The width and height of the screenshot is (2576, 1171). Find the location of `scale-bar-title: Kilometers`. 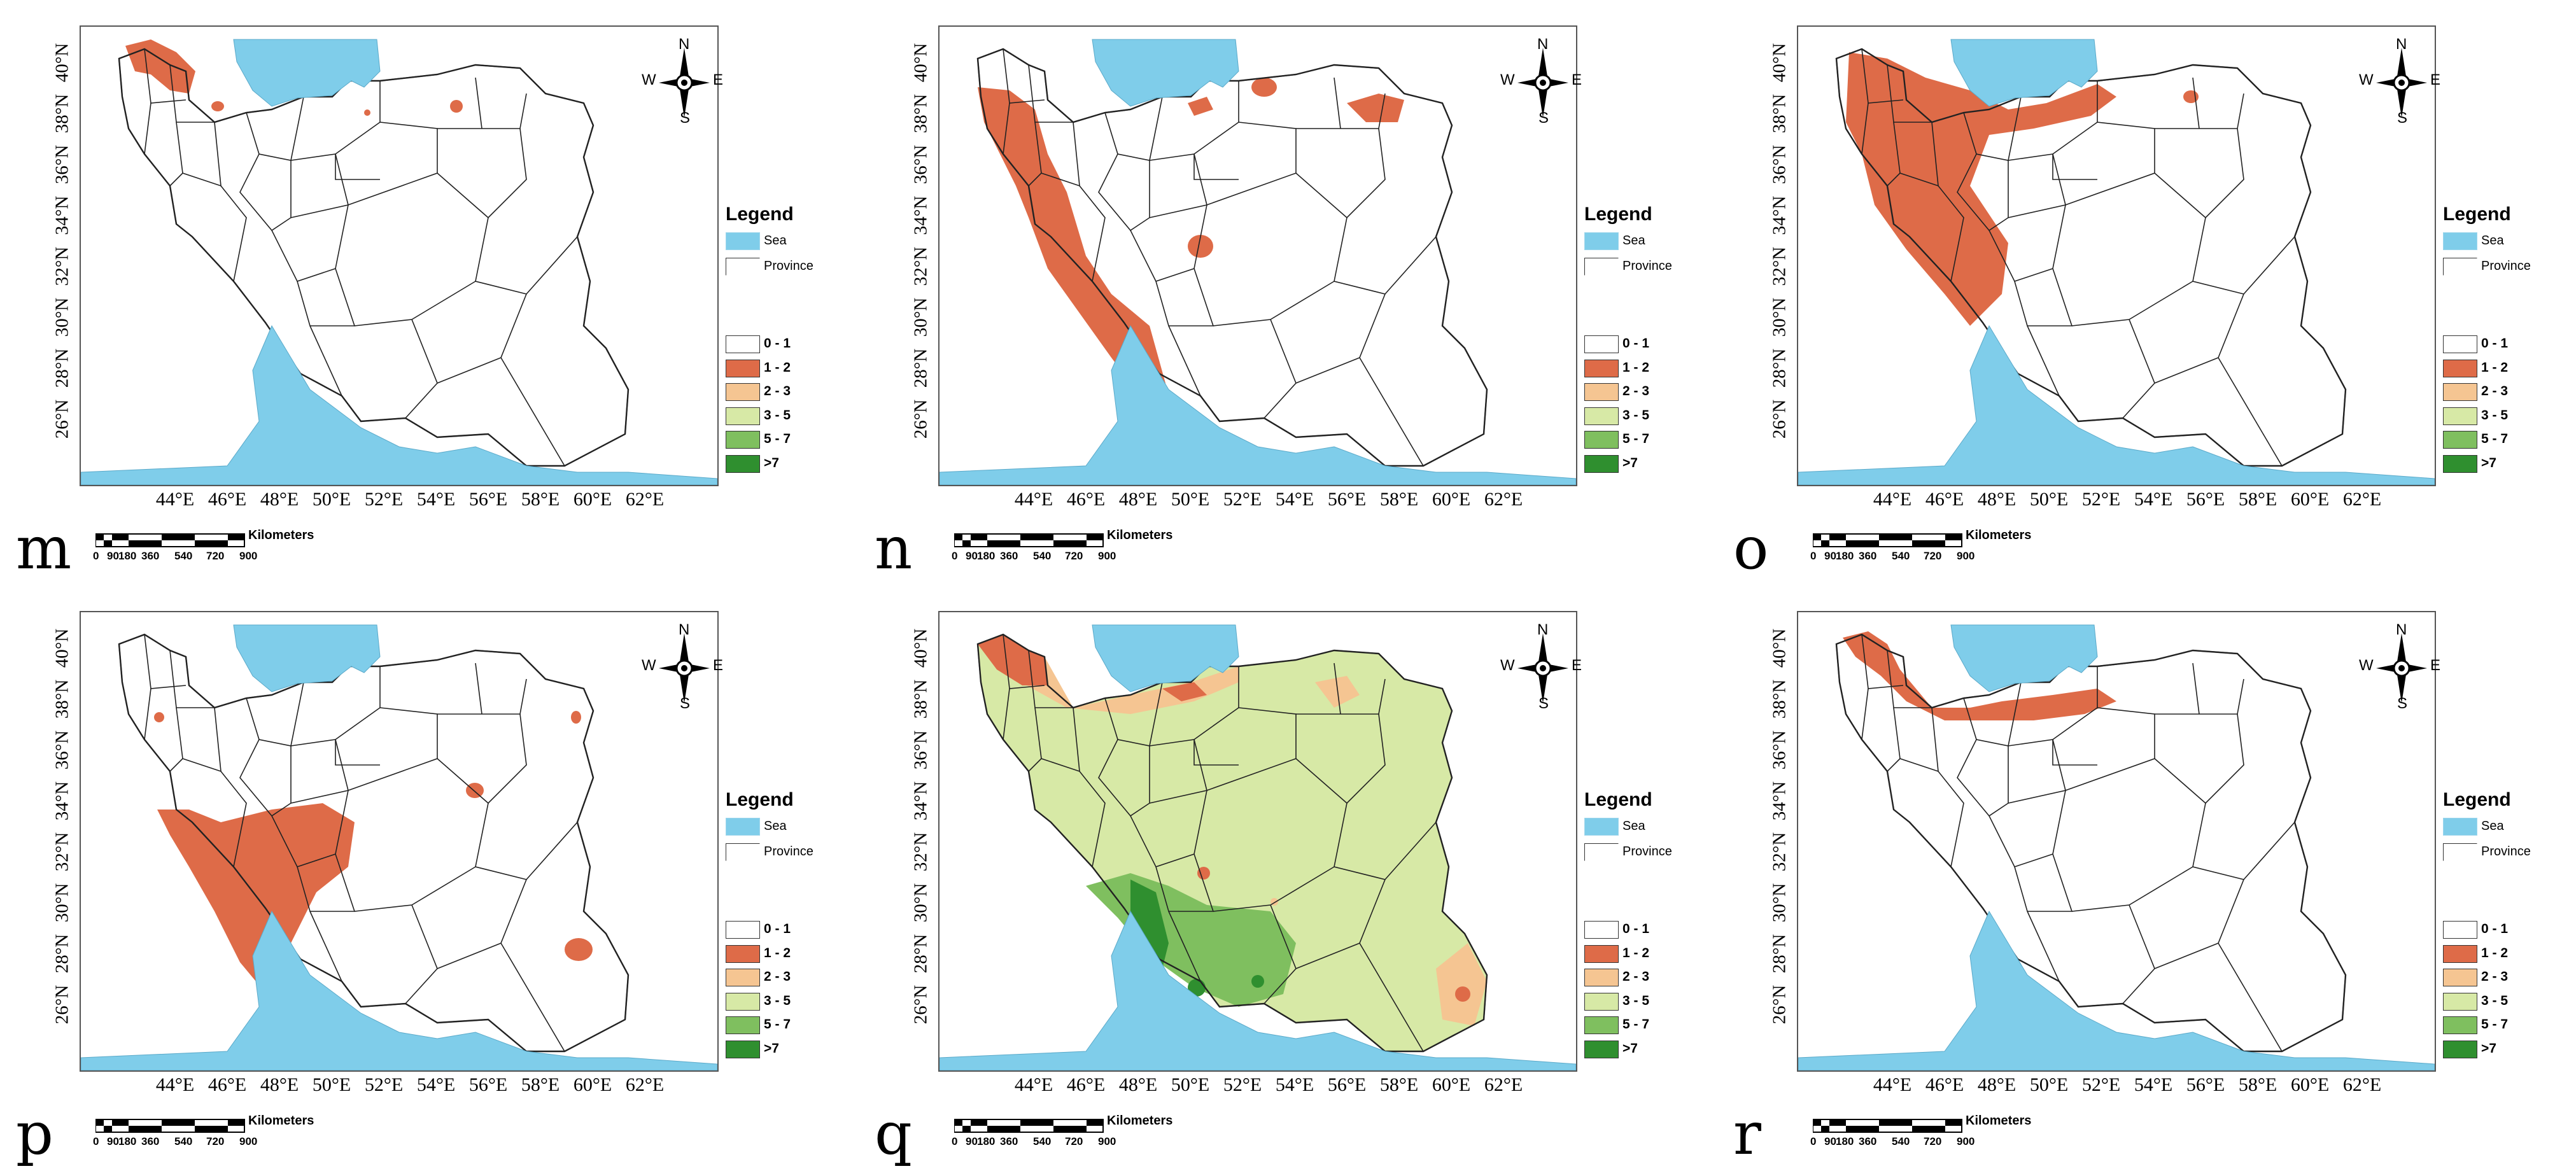

scale-bar-title: Kilometers is located at coordinates (1140, 1121).